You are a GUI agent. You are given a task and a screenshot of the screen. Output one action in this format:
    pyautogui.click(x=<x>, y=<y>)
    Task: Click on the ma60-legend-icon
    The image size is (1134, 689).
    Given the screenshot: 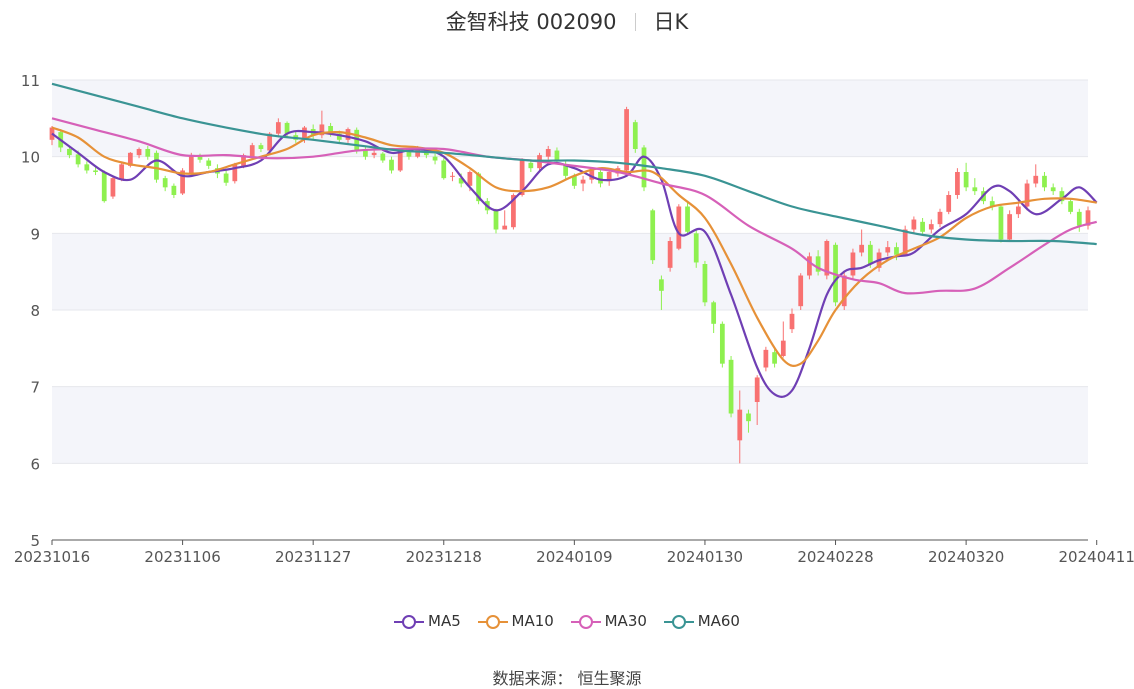 What is the action you would take?
    pyautogui.click(x=678, y=622)
    